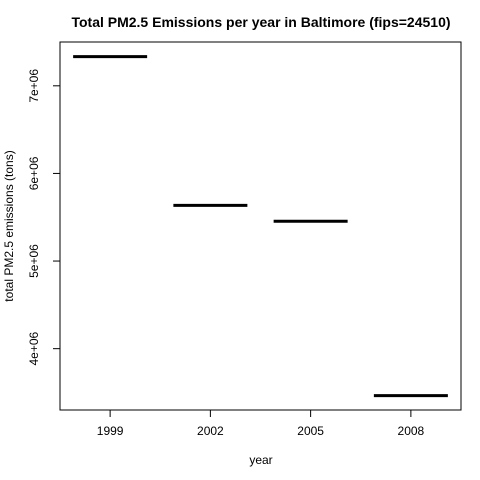 Image resolution: width=480 pixels, height=480 pixels. Describe the element at coordinates (9, 225) in the screenshot. I see `y-axis-label: total PM2.5 emissions (tons)` at that location.